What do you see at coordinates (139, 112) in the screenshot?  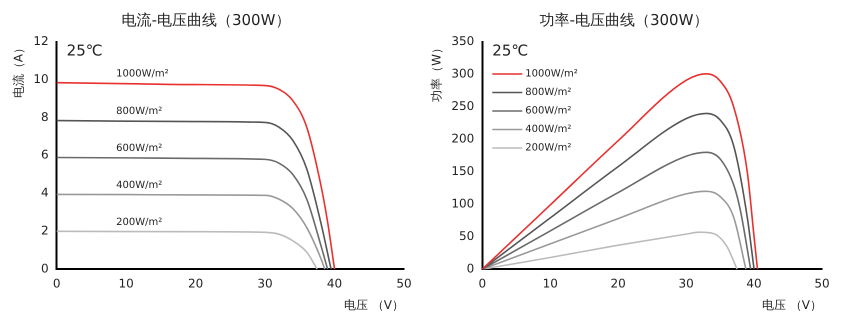 I see `series-label: 800W/m²` at bounding box center [139, 112].